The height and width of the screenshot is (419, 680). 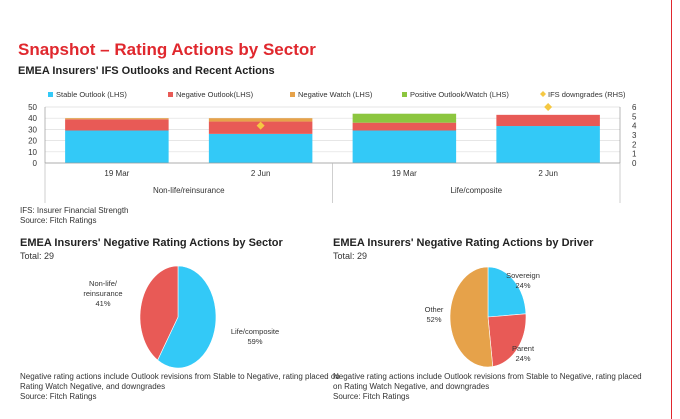 I want to click on slice-label: Parent 24%, so click(x=523, y=353).